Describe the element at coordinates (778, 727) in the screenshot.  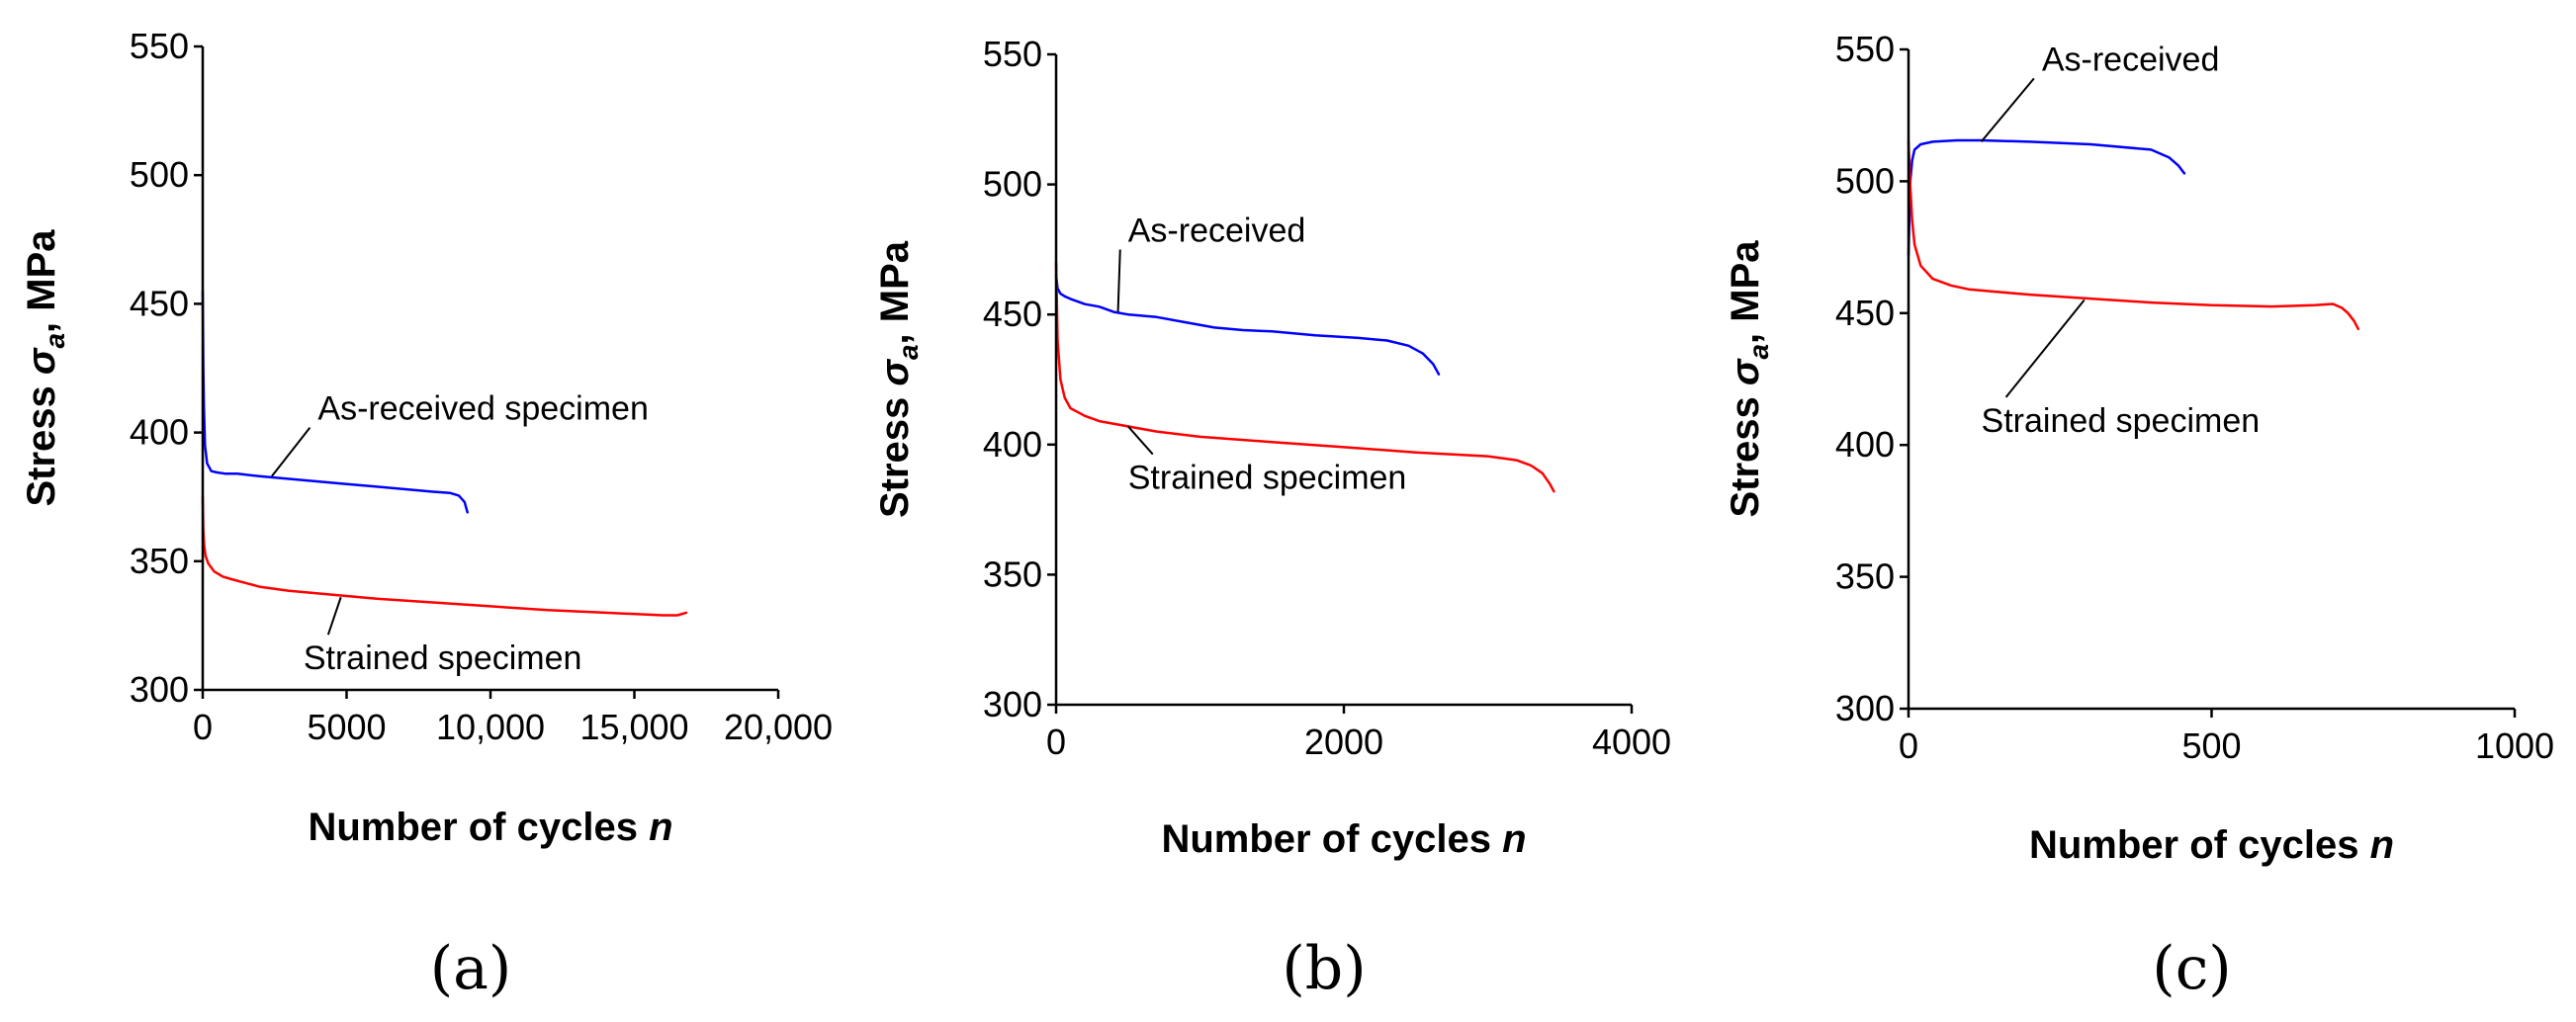
I see `chart-a-x-tick-label: 20,000` at that location.